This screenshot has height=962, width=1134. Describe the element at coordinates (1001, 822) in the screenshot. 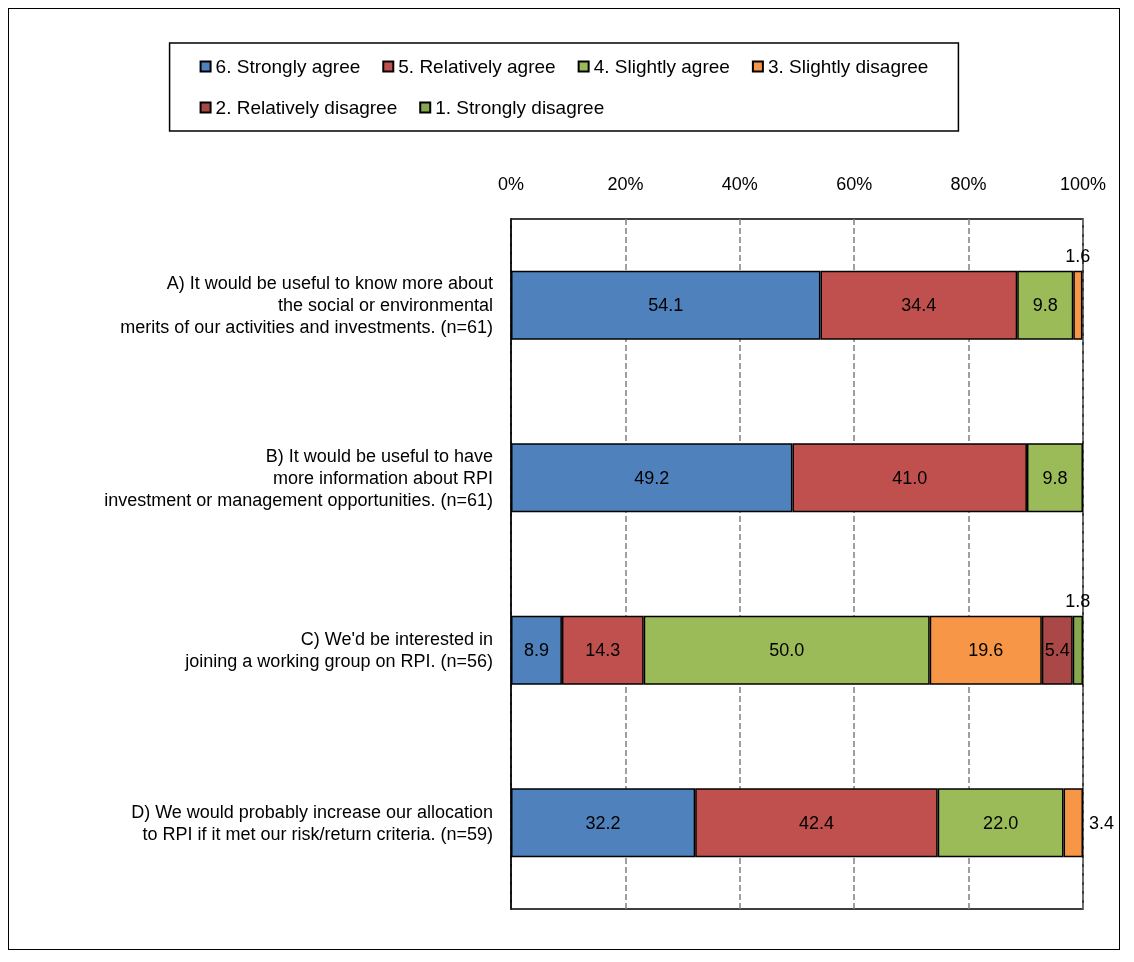

I see `data-label: 22.0` at that location.